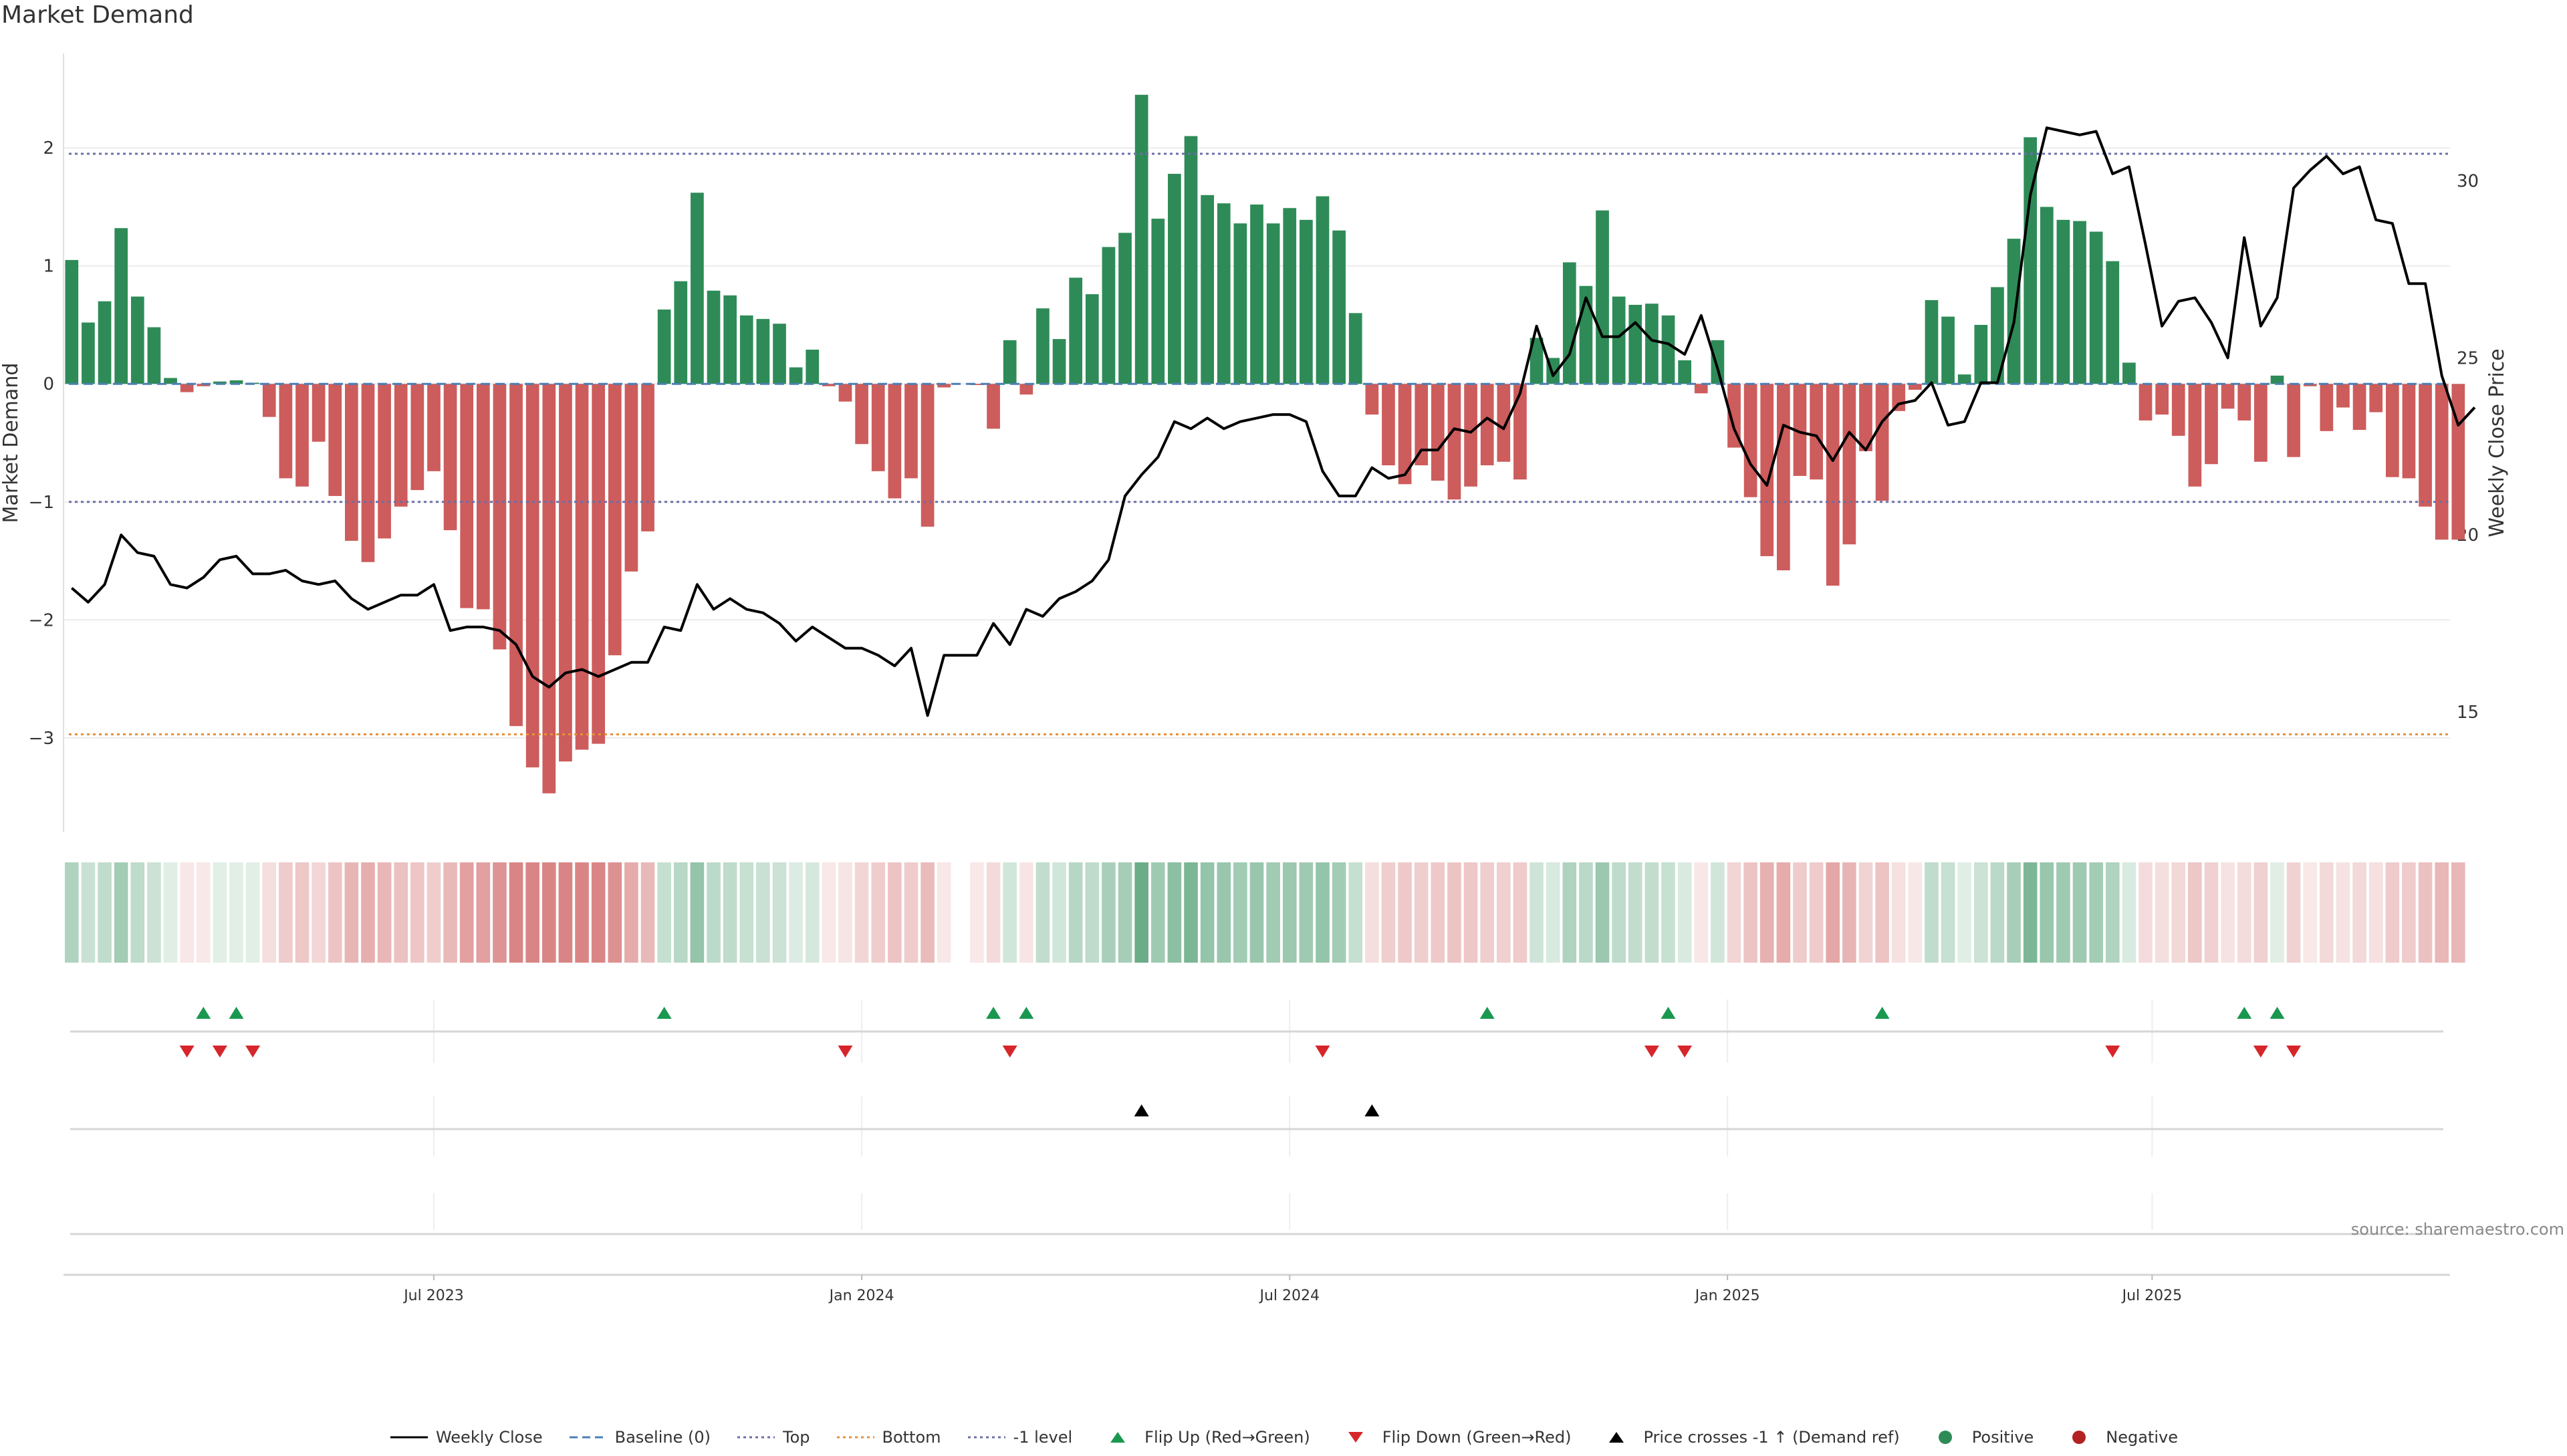 This screenshot has width=2567, height=1456. Describe the element at coordinates (861, 1296) in the screenshot. I see `x-tick-label: Jan 2024` at that location.